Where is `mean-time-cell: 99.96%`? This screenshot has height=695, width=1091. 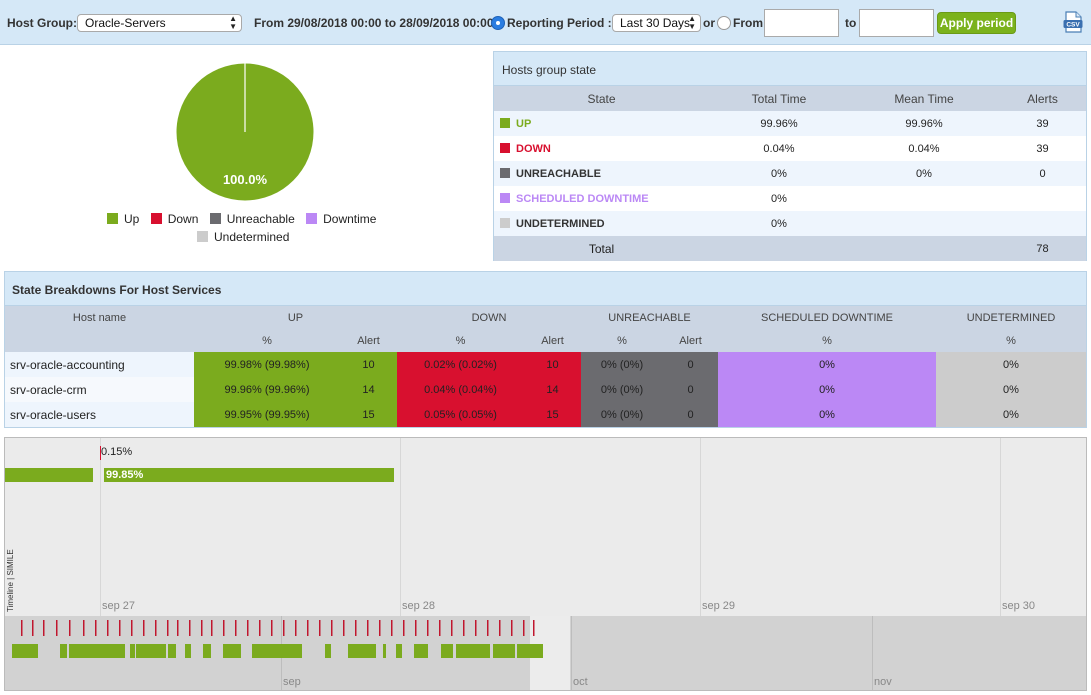 mean-time-cell: 99.96% is located at coordinates (924, 123).